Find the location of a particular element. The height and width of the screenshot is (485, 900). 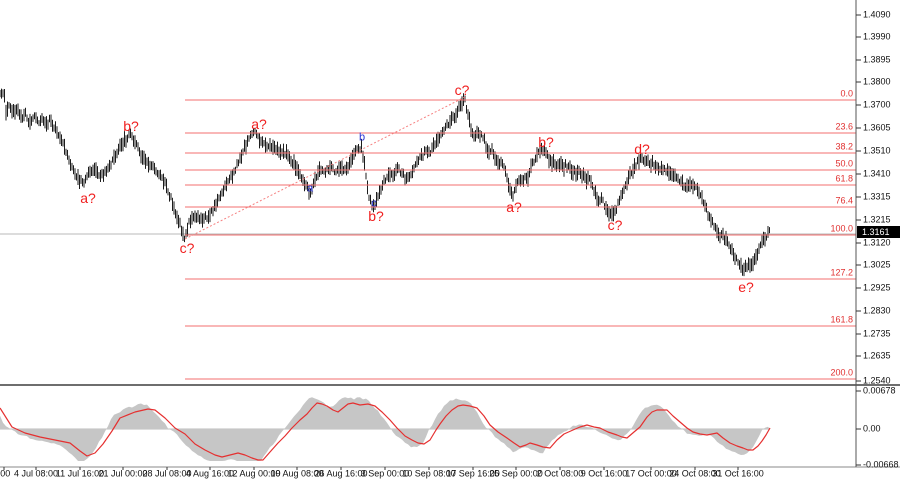

trendline-dotted is located at coordinates (325, 168).